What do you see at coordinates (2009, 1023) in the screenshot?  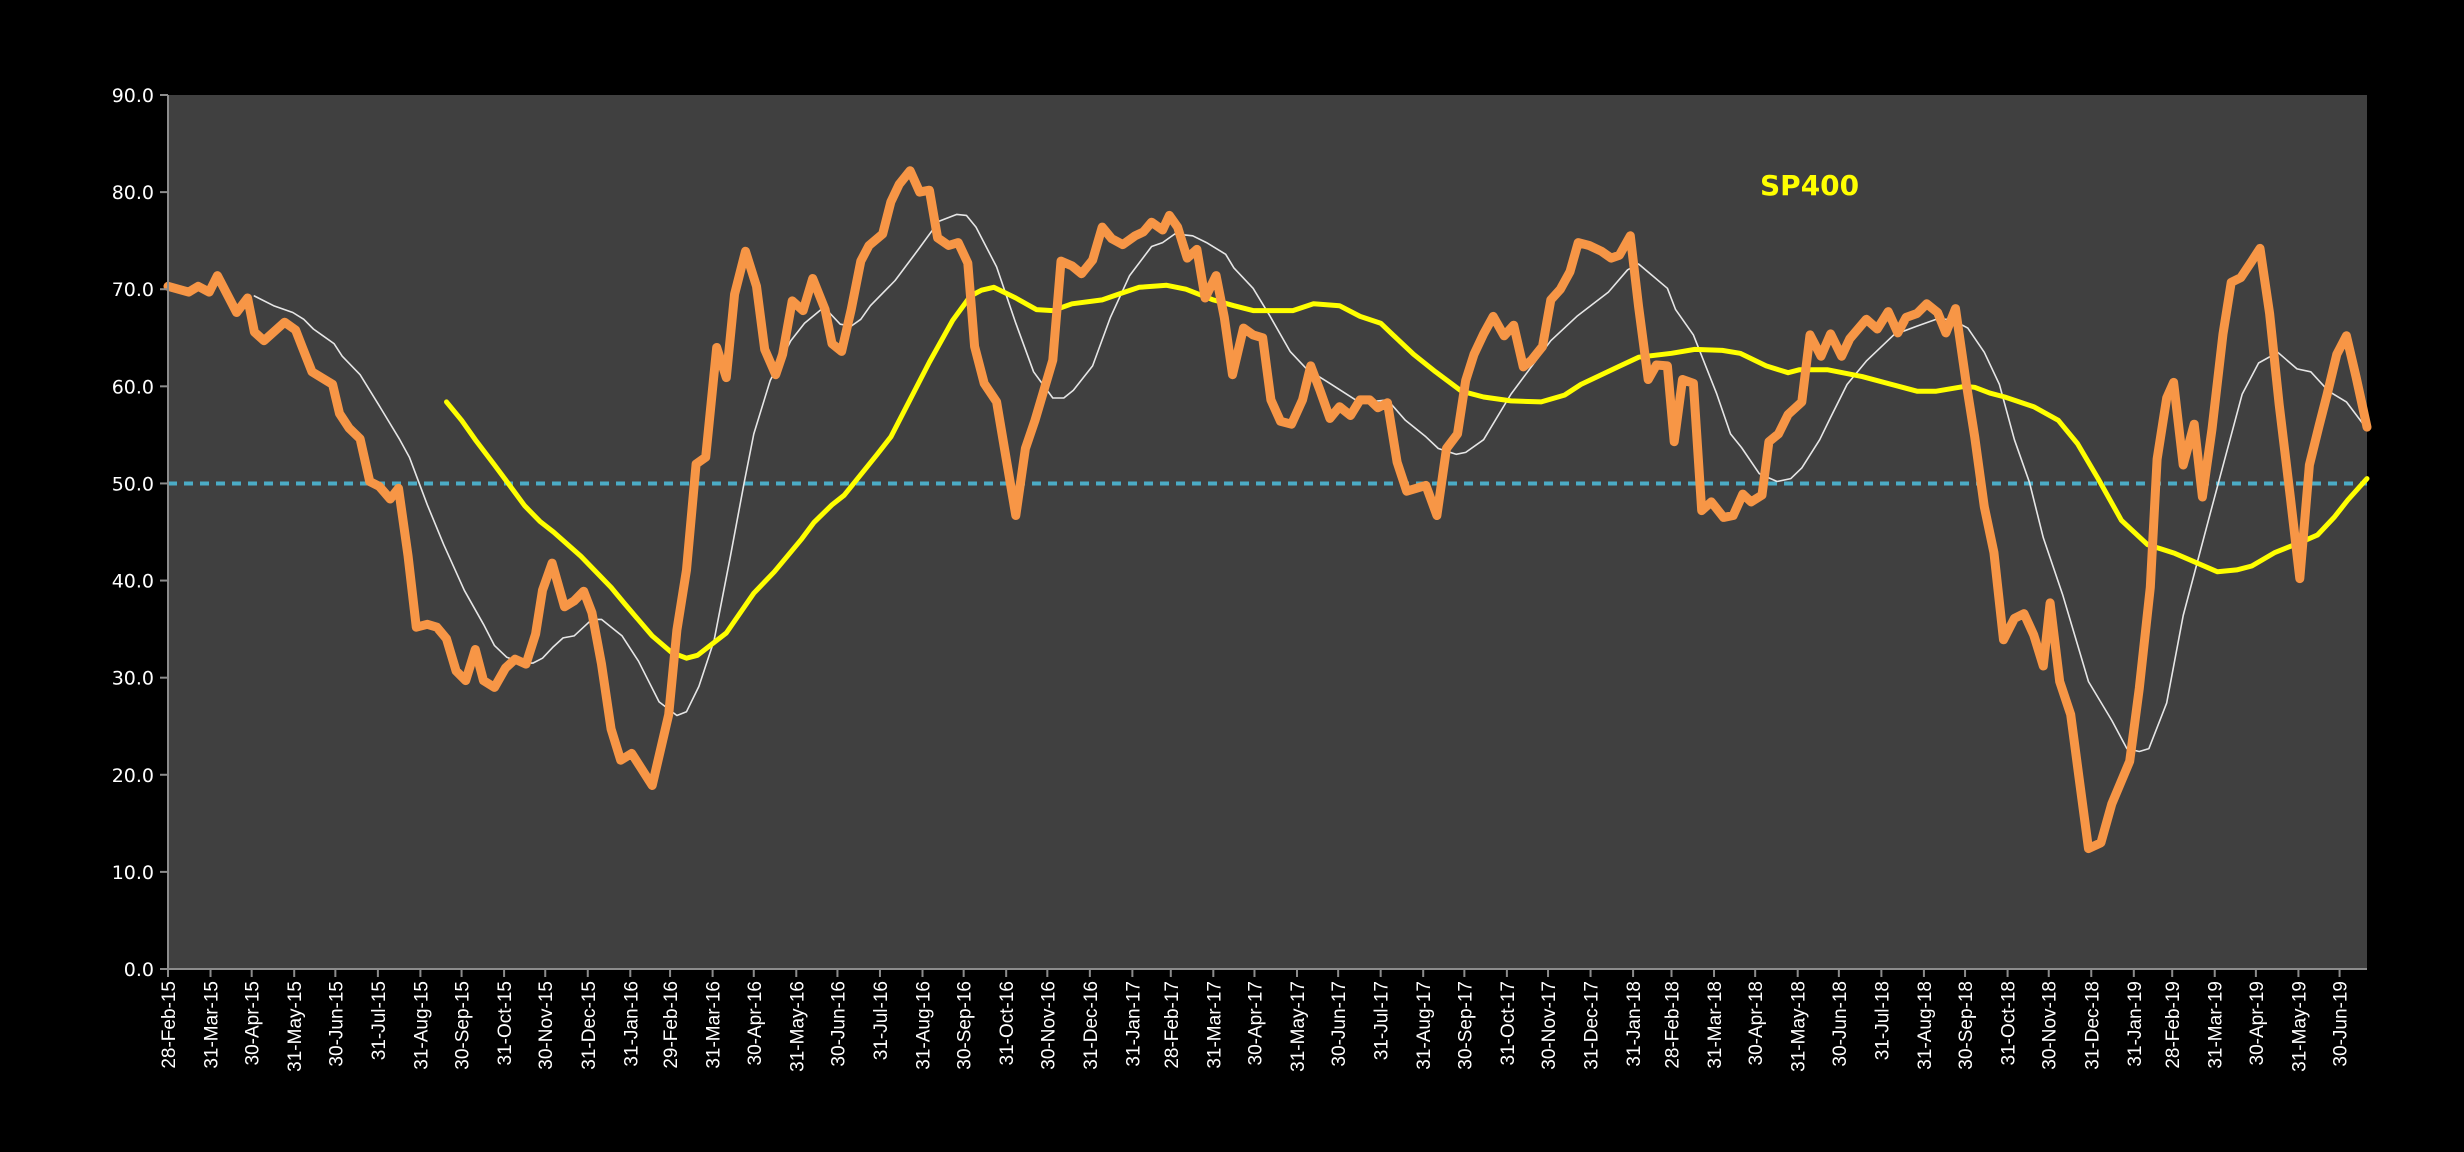 I see `x-tick-label: 31-Oct-18` at bounding box center [2009, 1023].